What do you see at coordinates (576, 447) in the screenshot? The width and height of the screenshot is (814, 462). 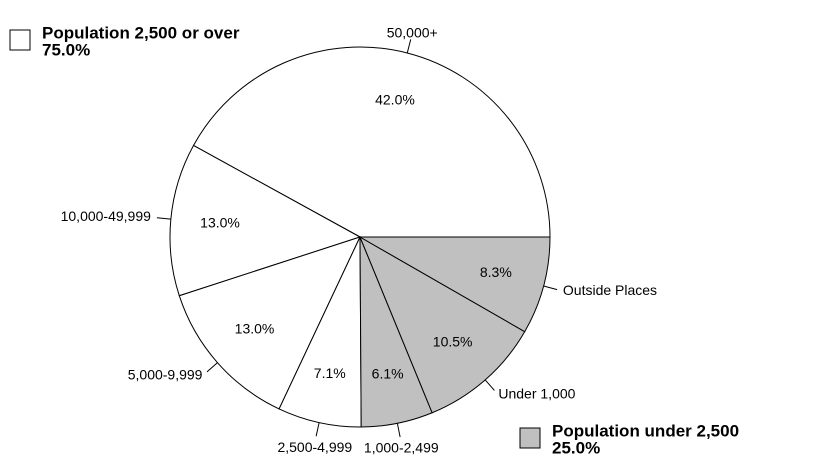 I see `legend-value: 25.0%` at bounding box center [576, 447].